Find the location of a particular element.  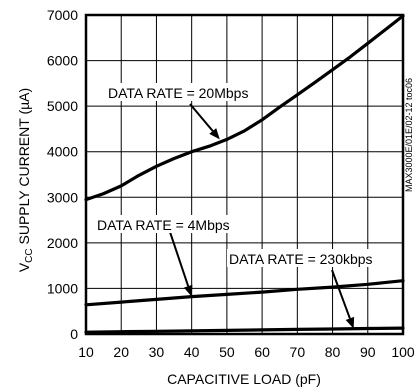

x-axis-label: CAPACITIVE LOAD (pF) is located at coordinates (244, 379).